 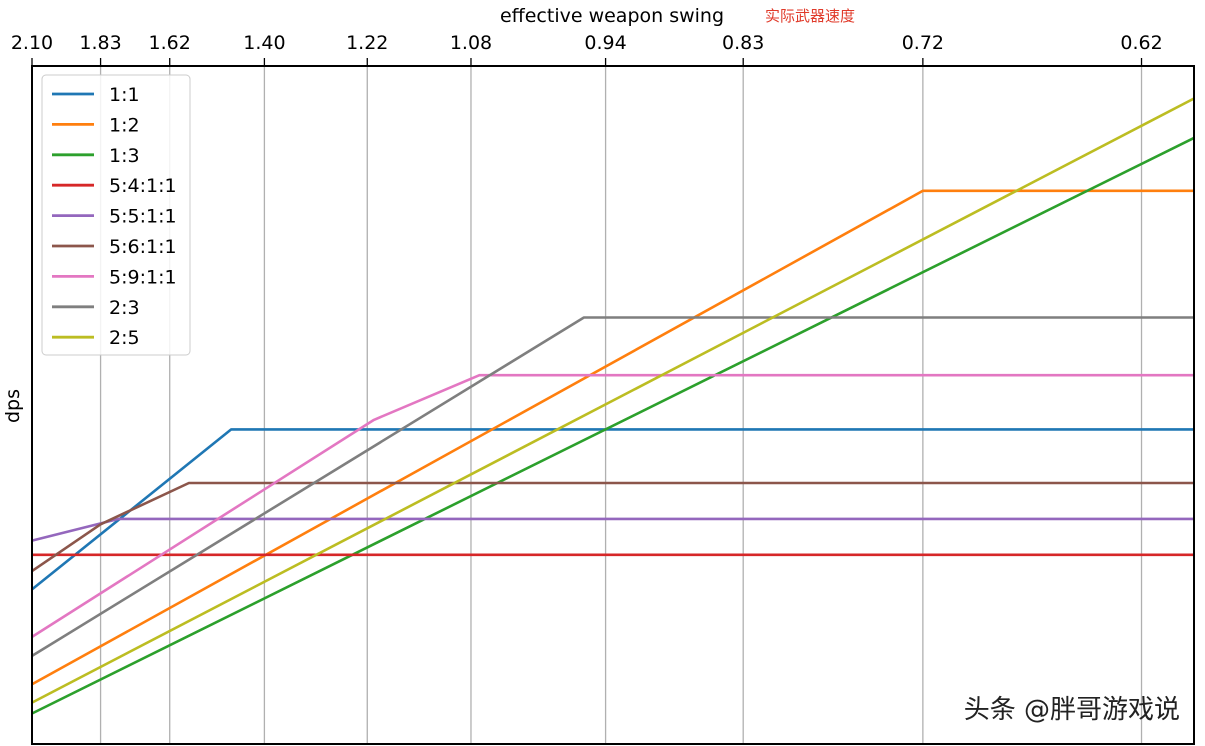 What do you see at coordinates (124, 95) in the screenshot?
I see `legend-entry-label: 1:1` at bounding box center [124, 95].